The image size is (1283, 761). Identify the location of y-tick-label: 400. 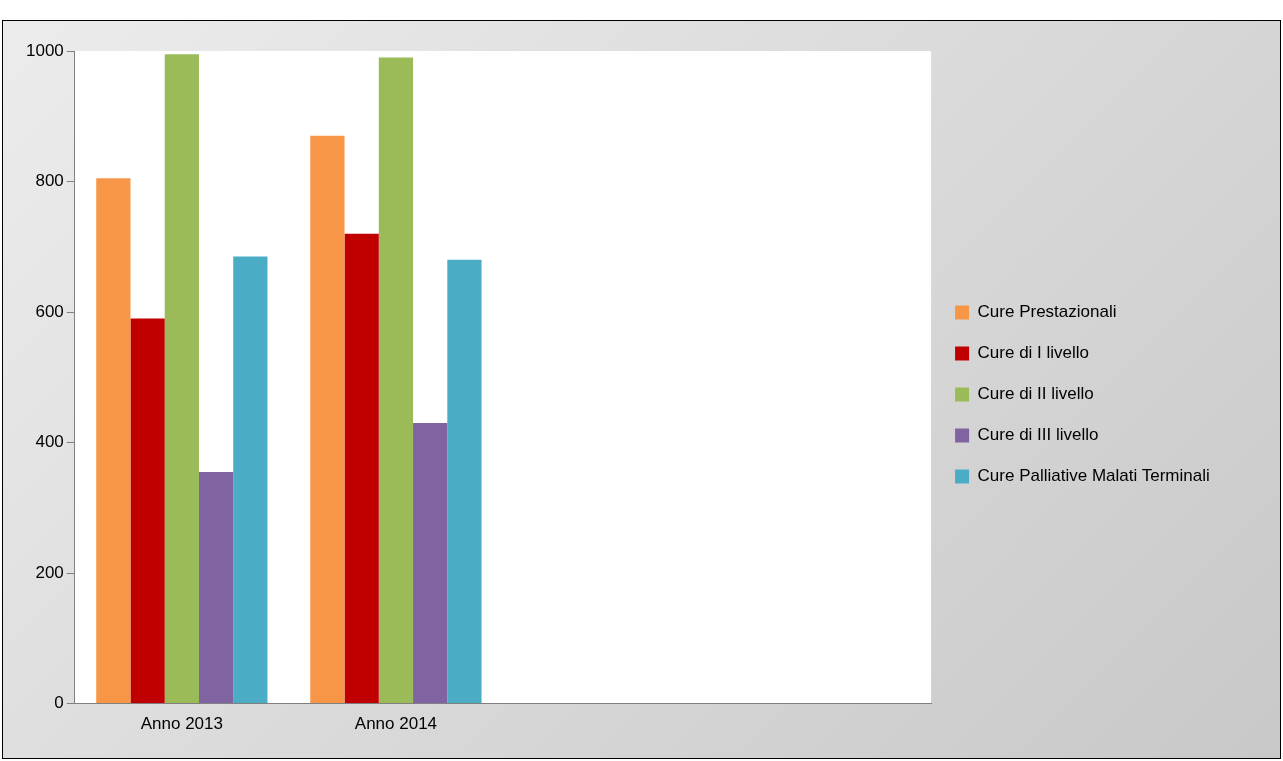
(49, 442).